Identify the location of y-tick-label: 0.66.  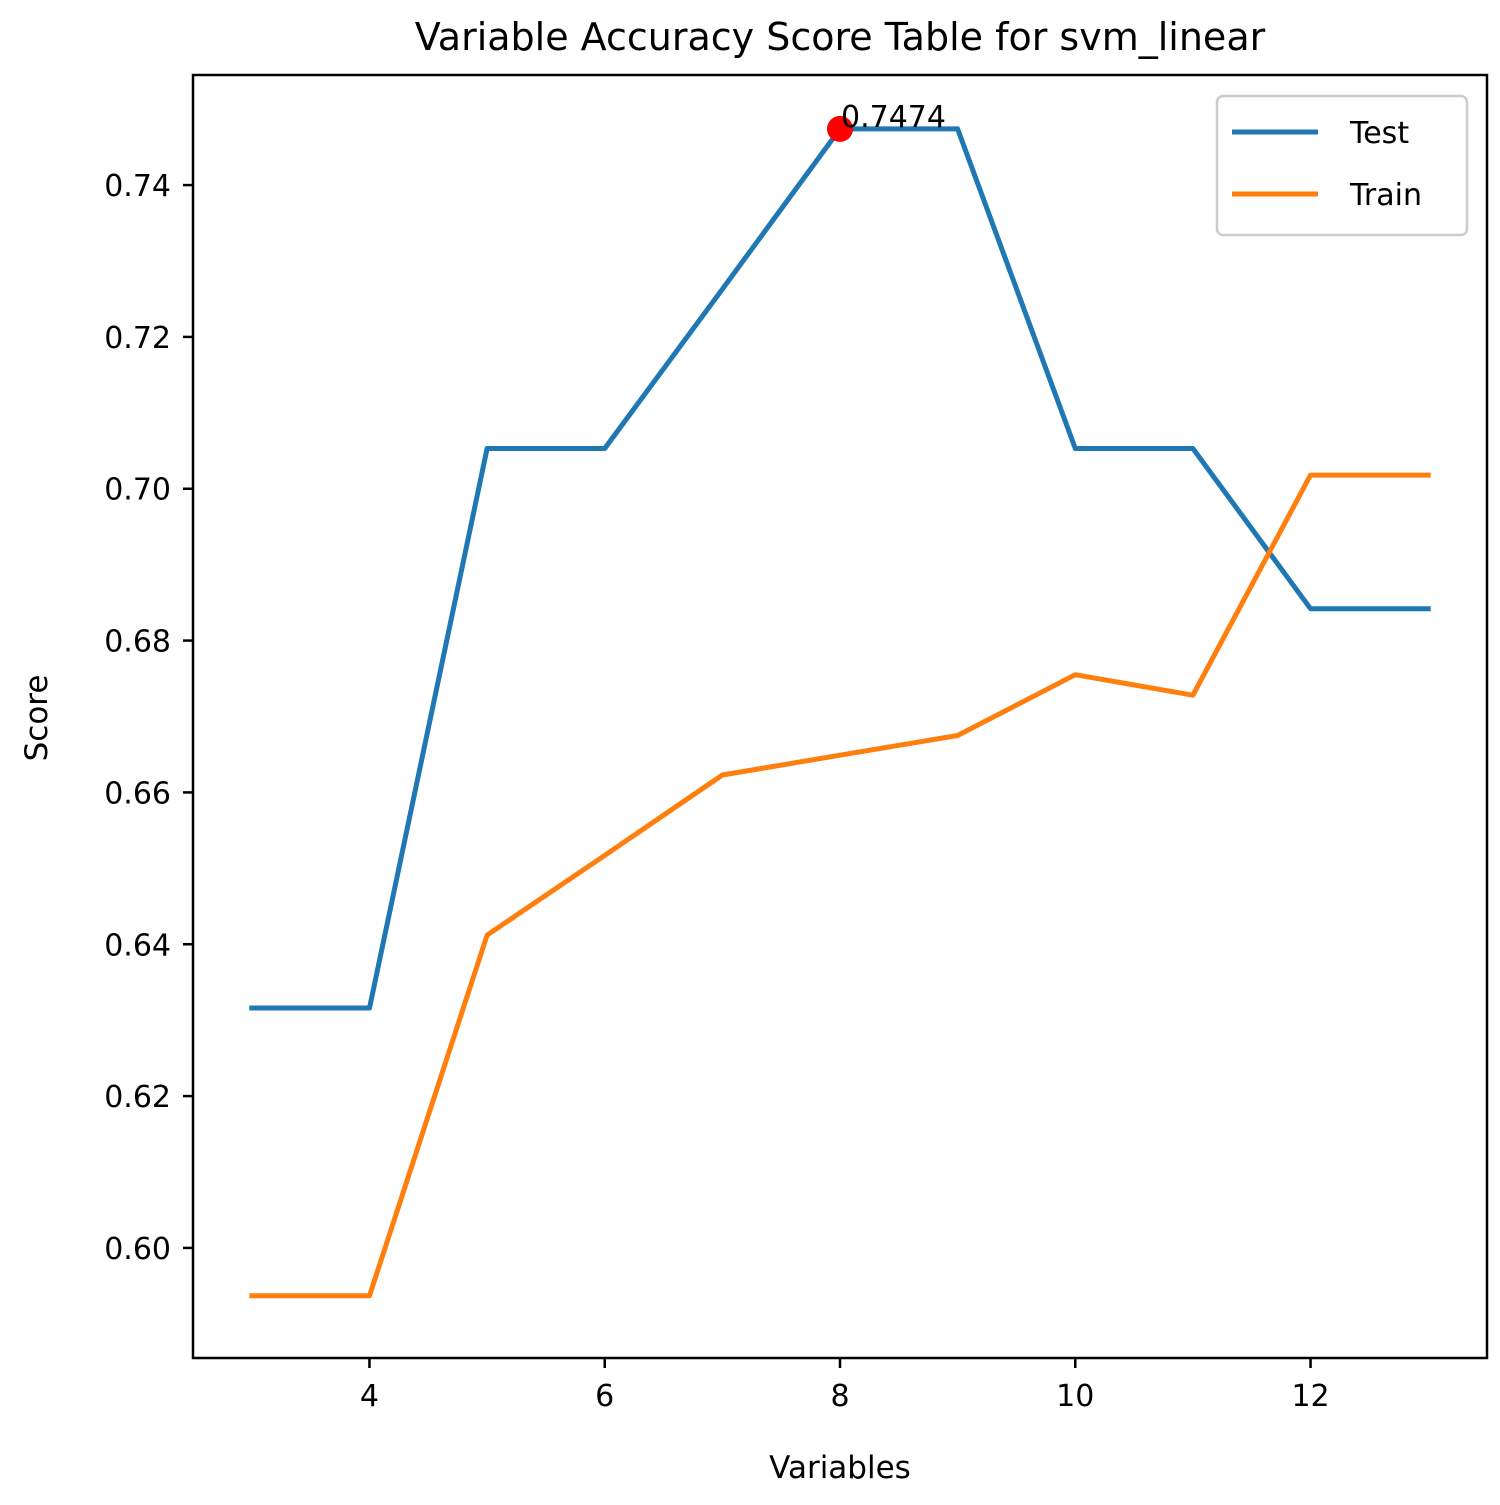
(137, 793).